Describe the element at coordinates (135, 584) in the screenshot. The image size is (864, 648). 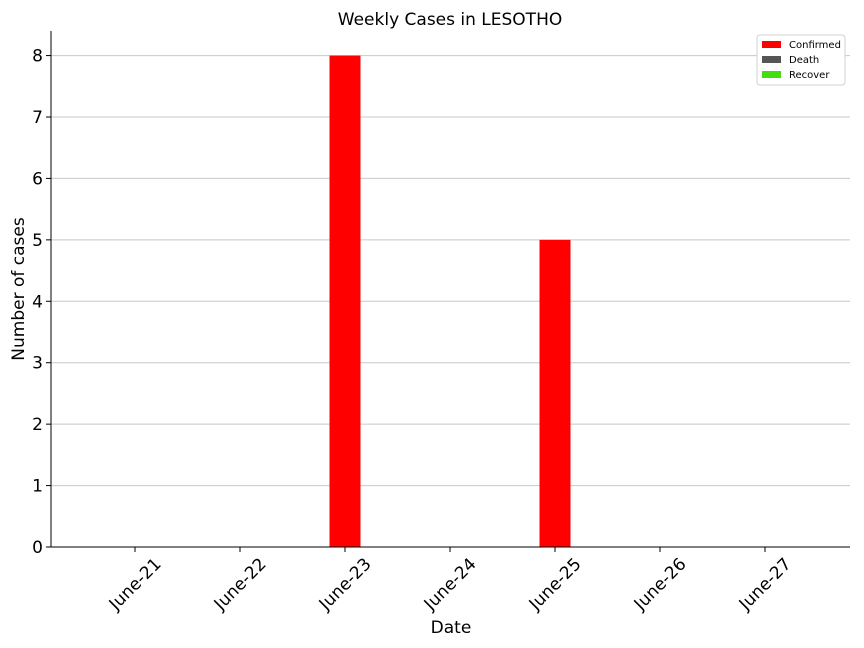
I see `x-tick-label: June-21` at that location.